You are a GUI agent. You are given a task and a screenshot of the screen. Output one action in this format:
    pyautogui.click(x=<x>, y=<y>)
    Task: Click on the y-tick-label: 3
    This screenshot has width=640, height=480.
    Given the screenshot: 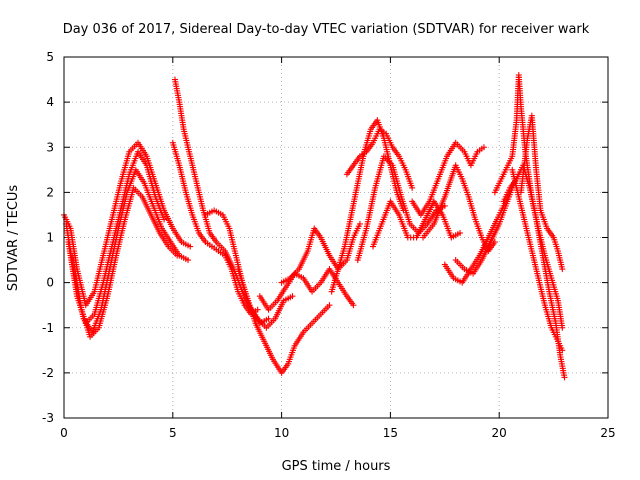 What is the action you would take?
    pyautogui.click(x=50, y=147)
    